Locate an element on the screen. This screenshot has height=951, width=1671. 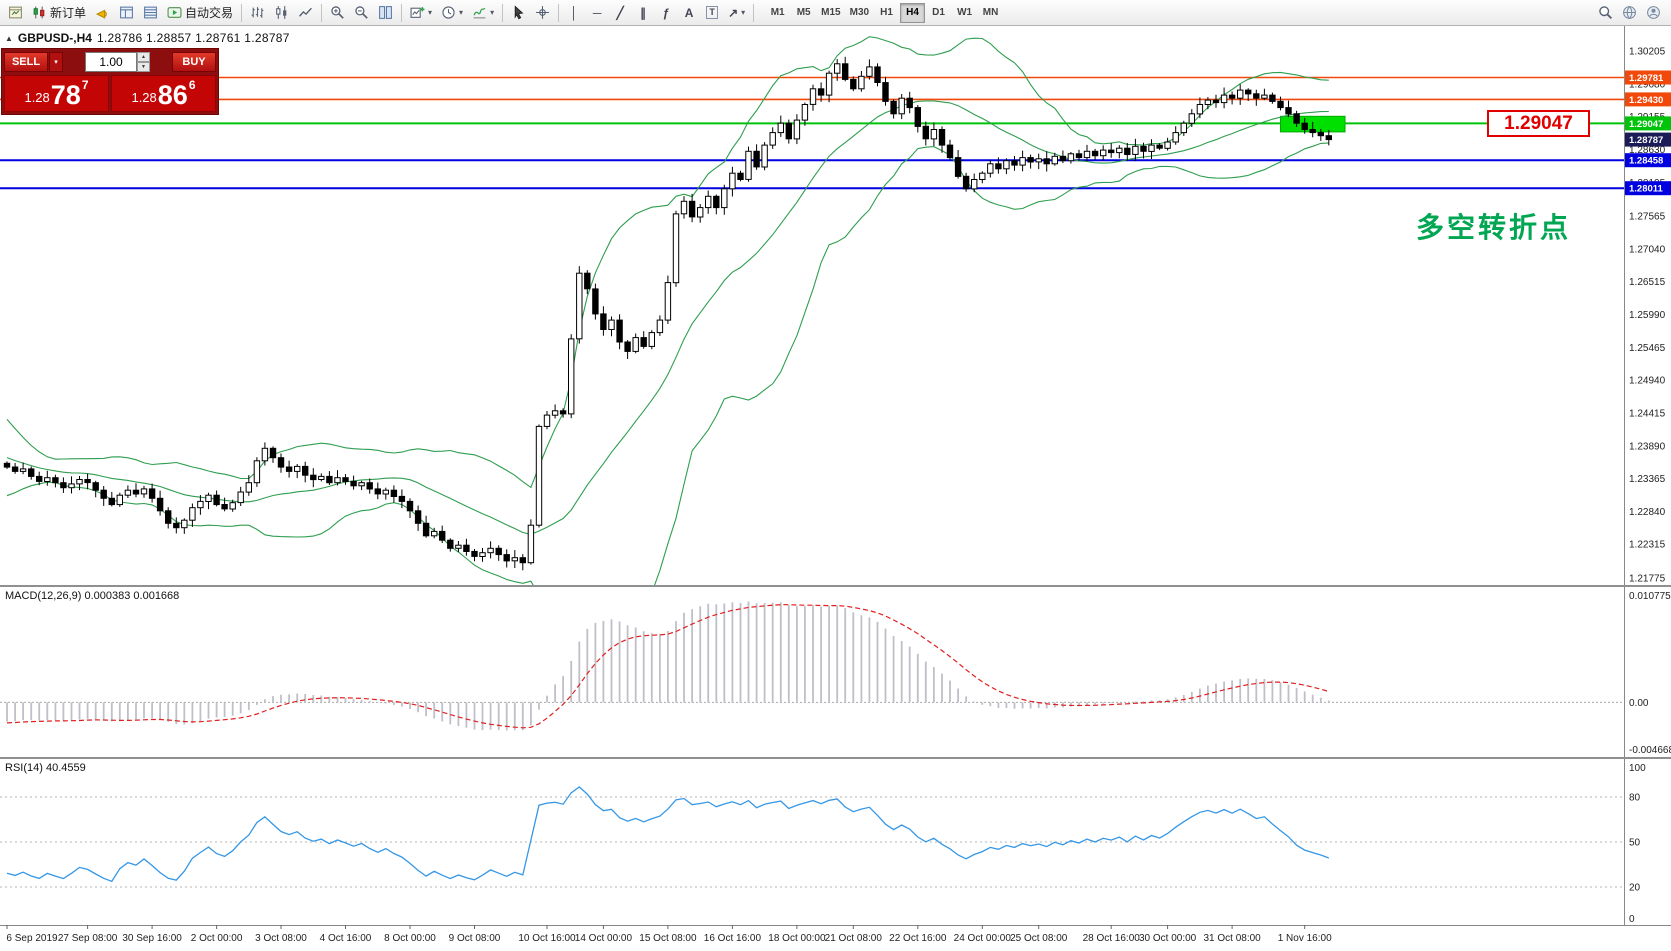
sell-price-big: 78 is located at coordinates (65, 95).